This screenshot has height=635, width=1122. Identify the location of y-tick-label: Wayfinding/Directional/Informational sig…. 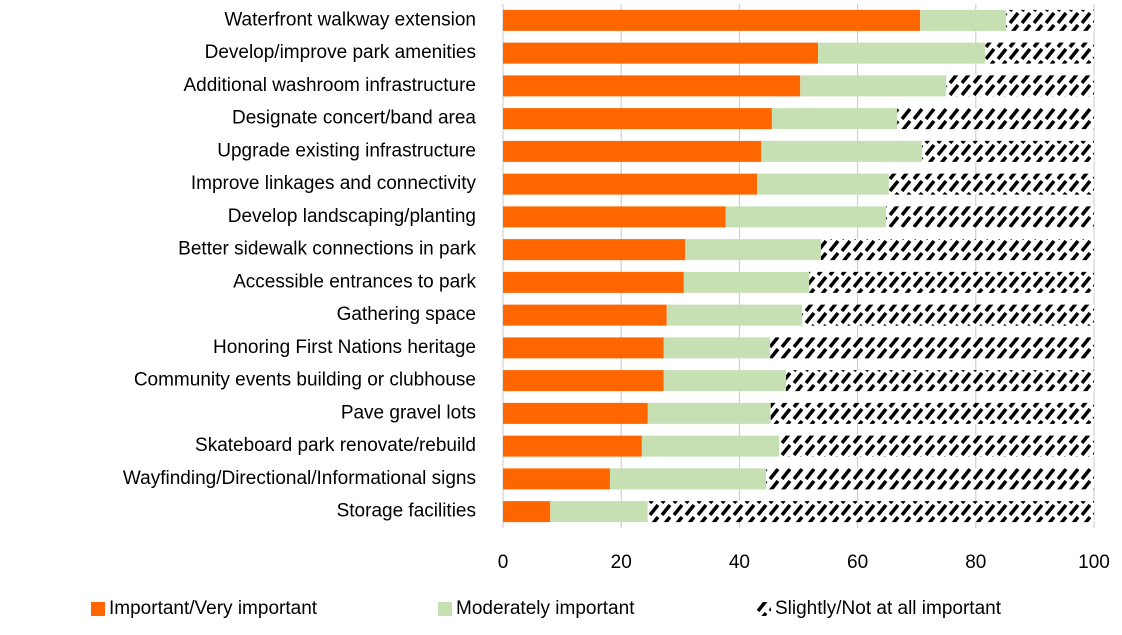
(299, 478).